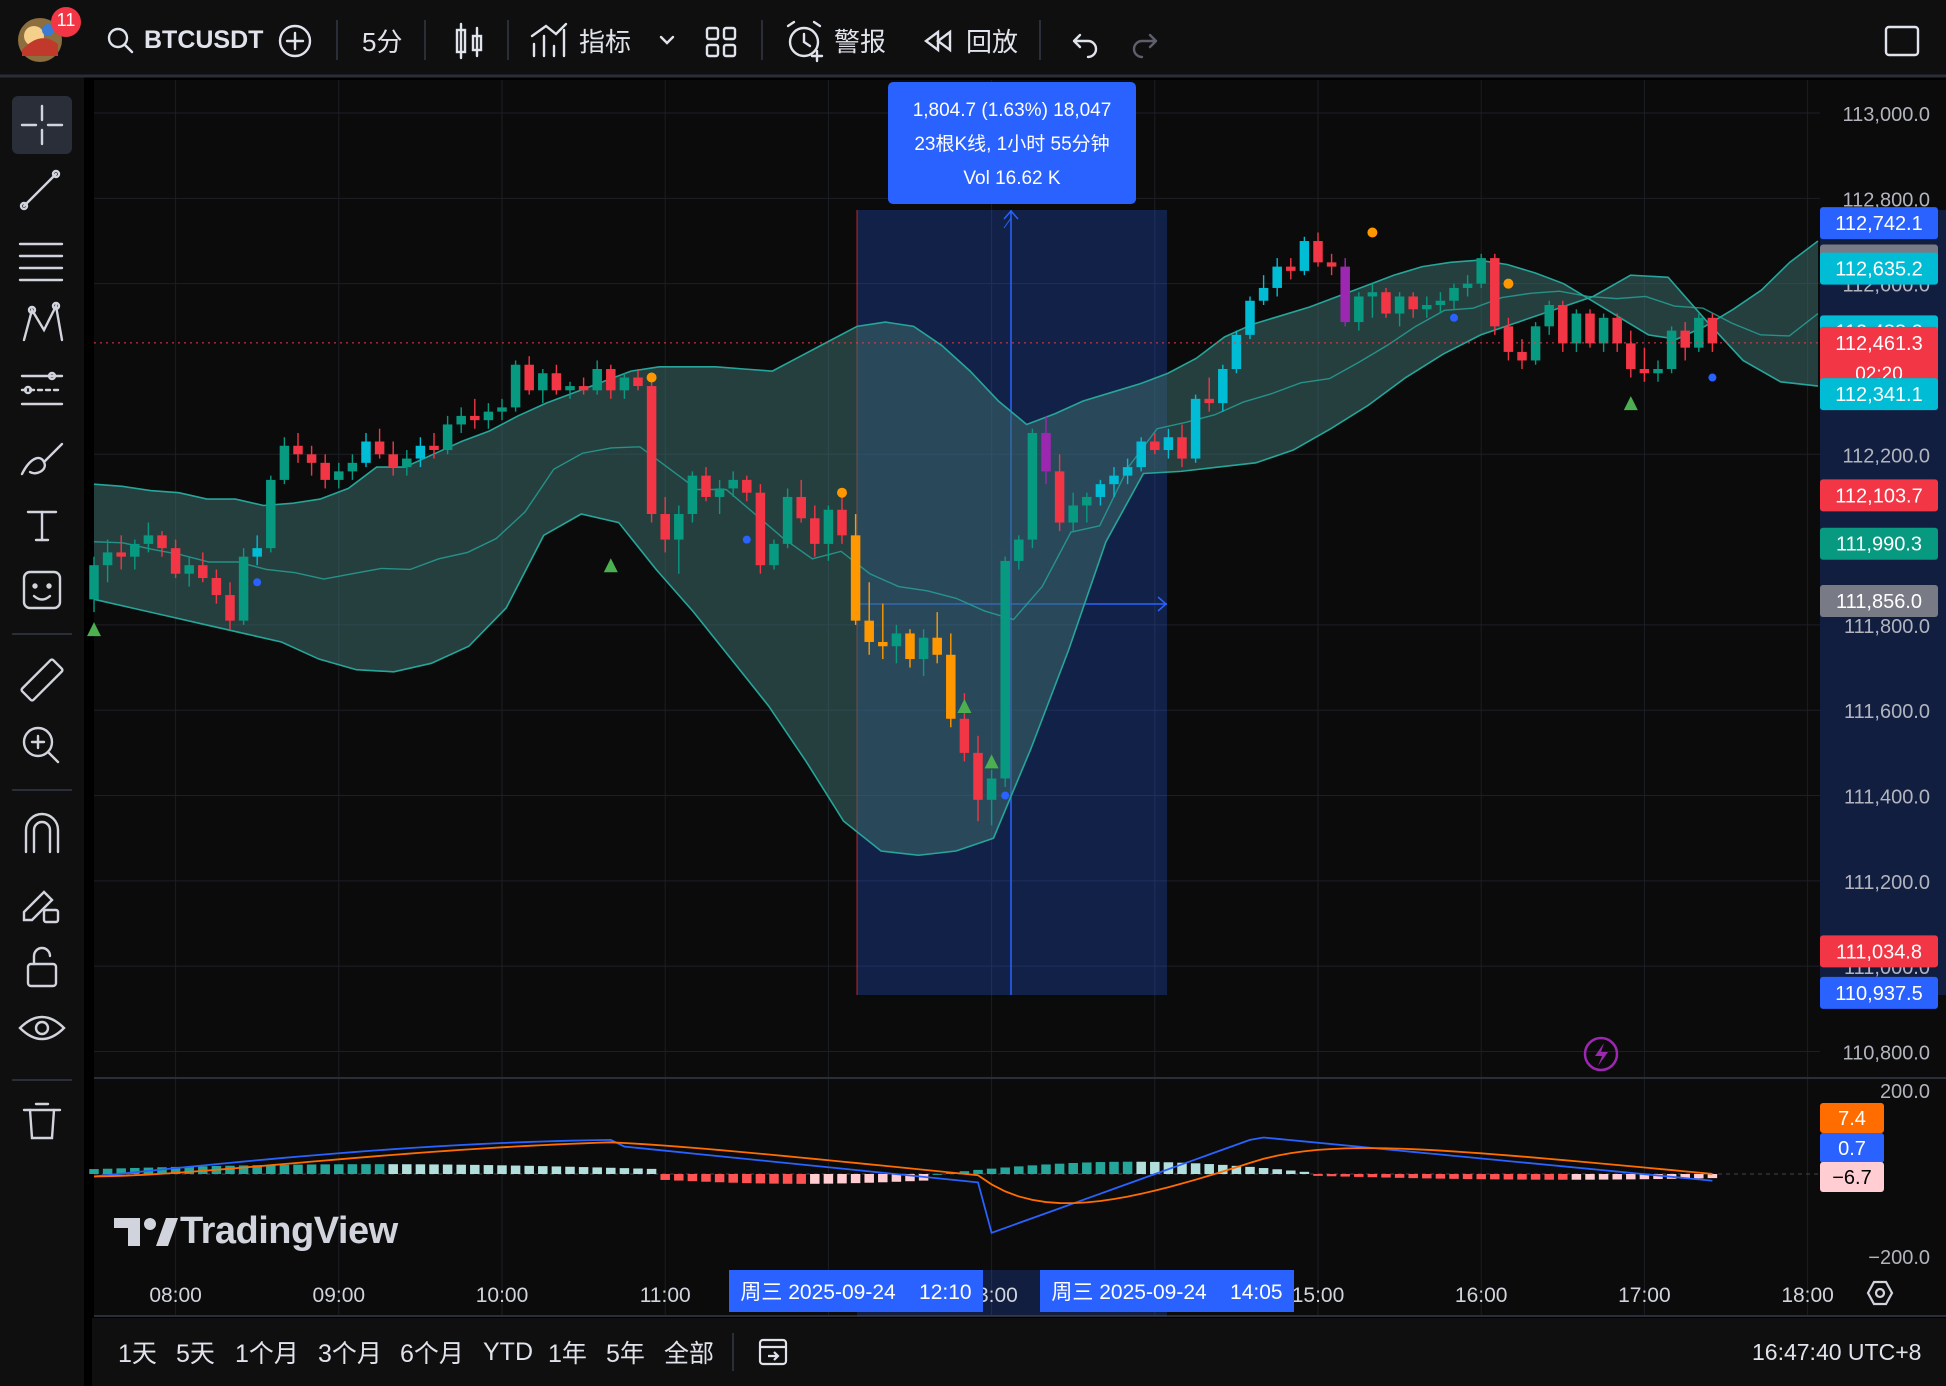 The width and height of the screenshot is (1946, 1386). What do you see at coordinates (432, 1354) in the screenshot?
I see `range-6m-button: 6个月` at bounding box center [432, 1354].